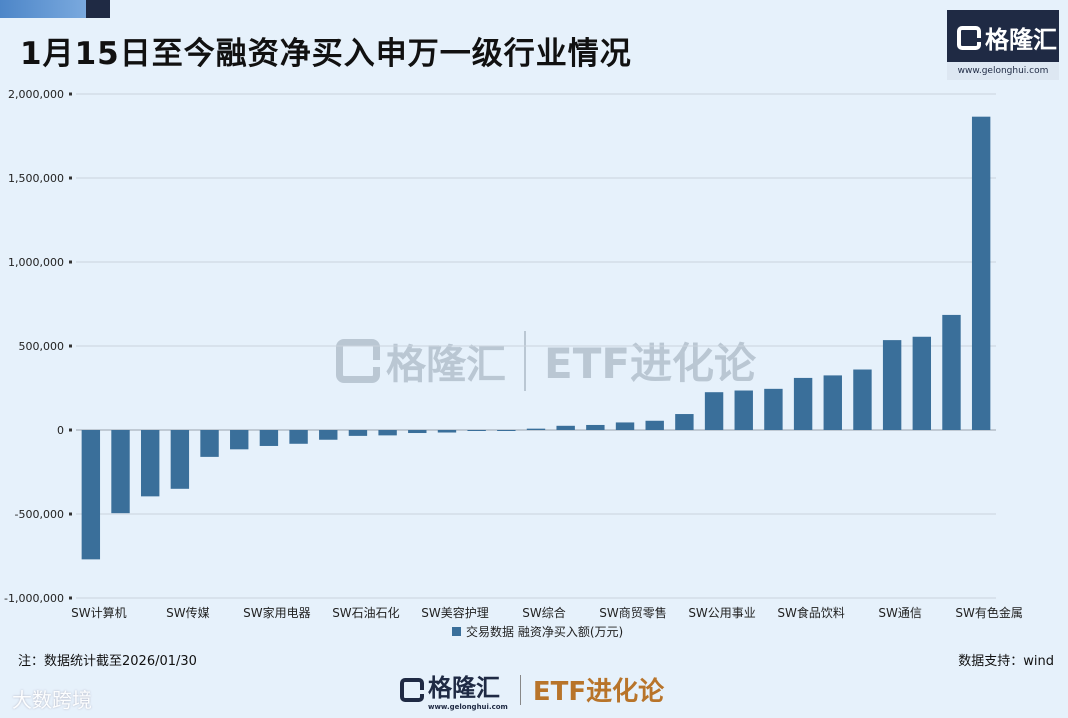 This screenshot has height=718, width=1068. I want to click on x-tick-label: SW食品饮料, so click(810, 612).